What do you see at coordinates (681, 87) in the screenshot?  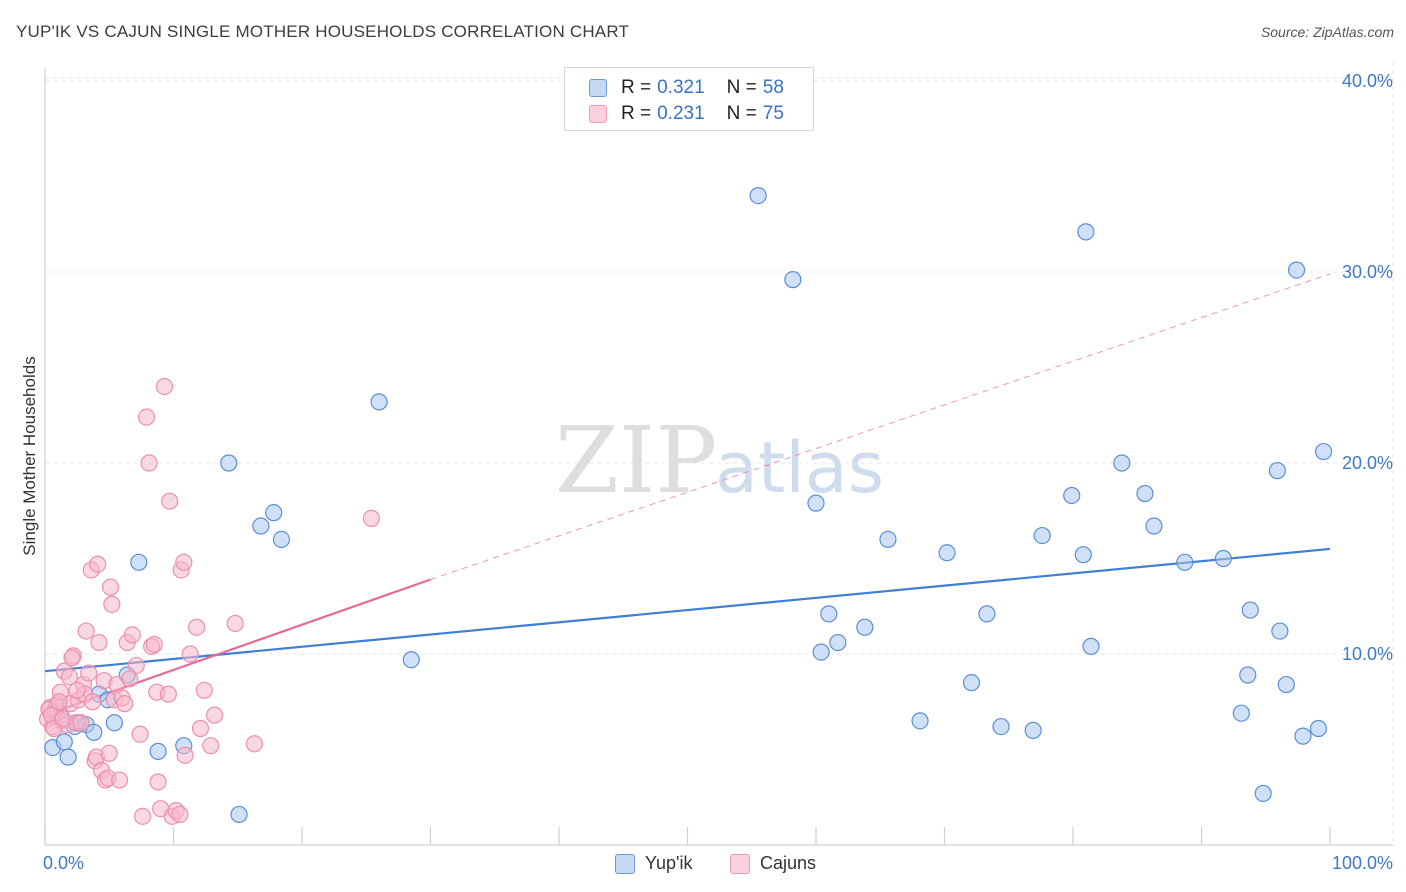 I see `r-value: 0.321` at bounding box center [681, 87].